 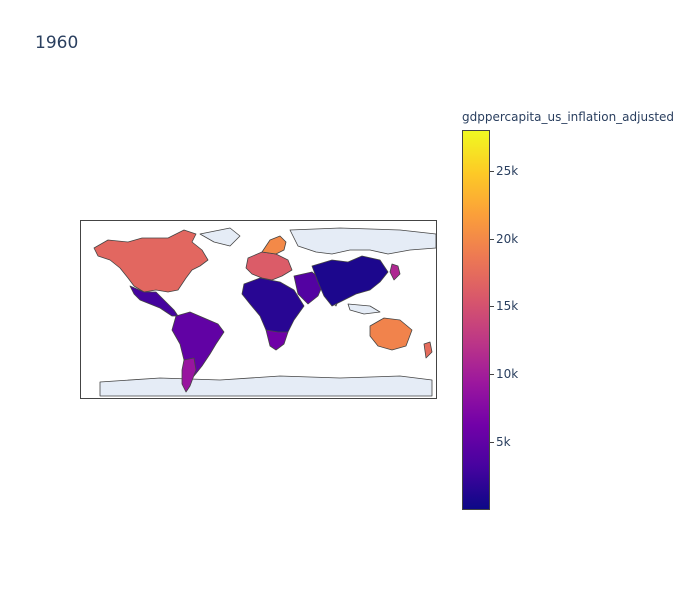 What do you see at coordinates (476, 320) in the screenshot?
I see `colorbar` at bounding box center [476, 320].